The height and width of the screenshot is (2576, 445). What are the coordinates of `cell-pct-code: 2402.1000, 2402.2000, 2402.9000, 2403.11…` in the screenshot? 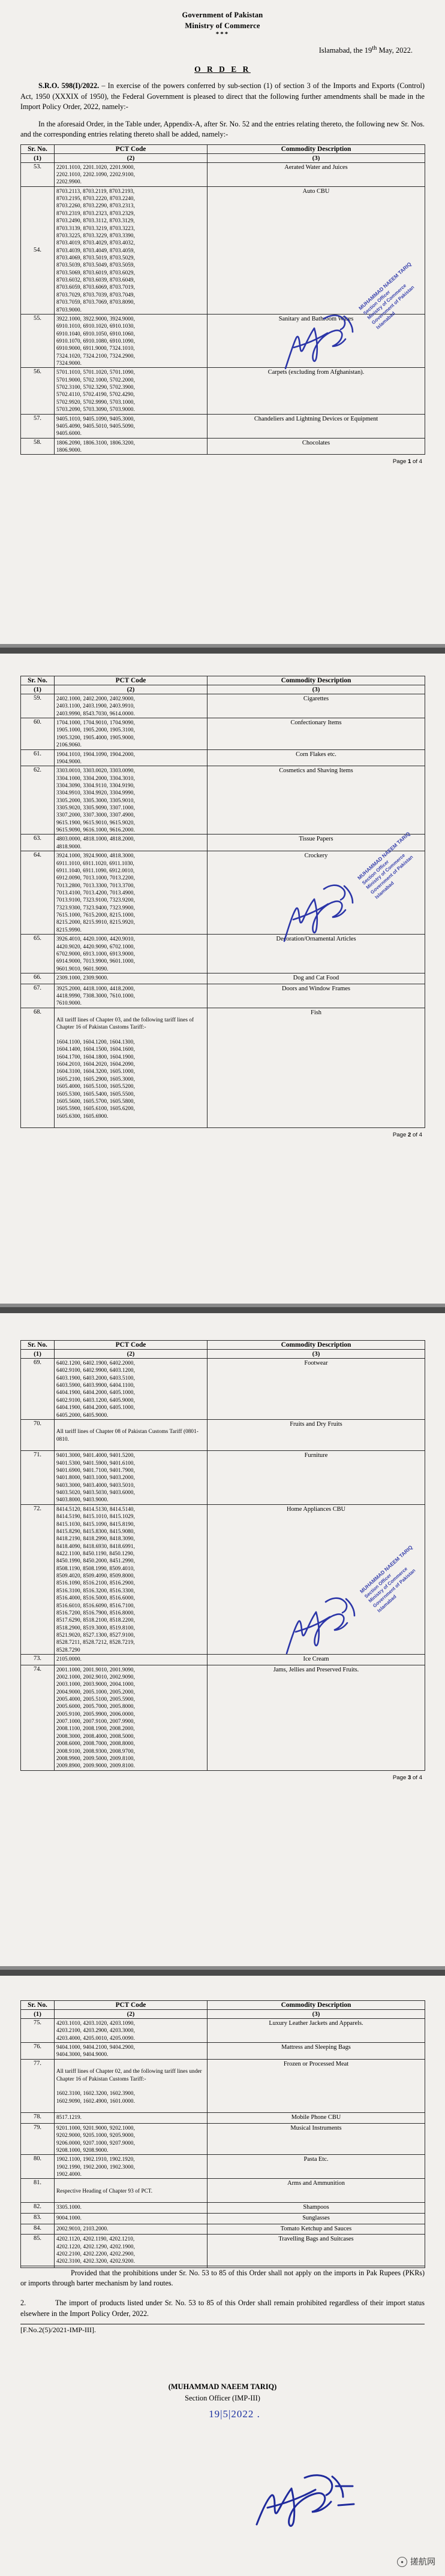 It's located at (131, 706).